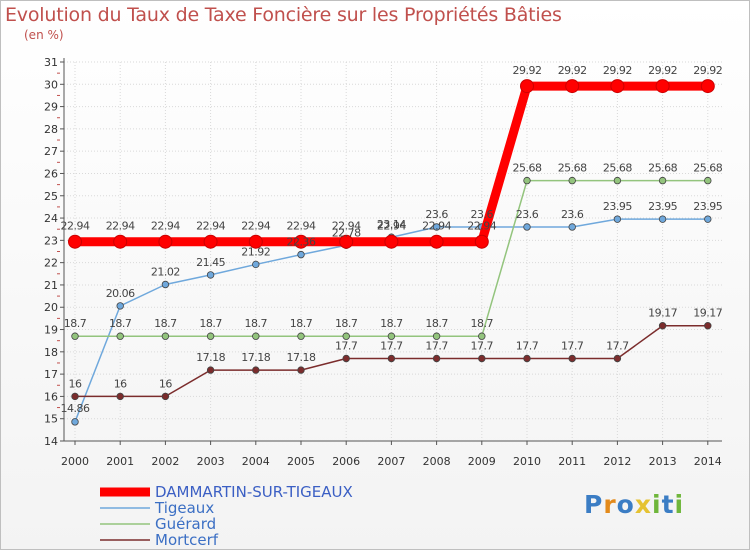 The height and width of the screenshot is (550, 750). I want to click on x-tick-label: 2007, so click(391, 461).